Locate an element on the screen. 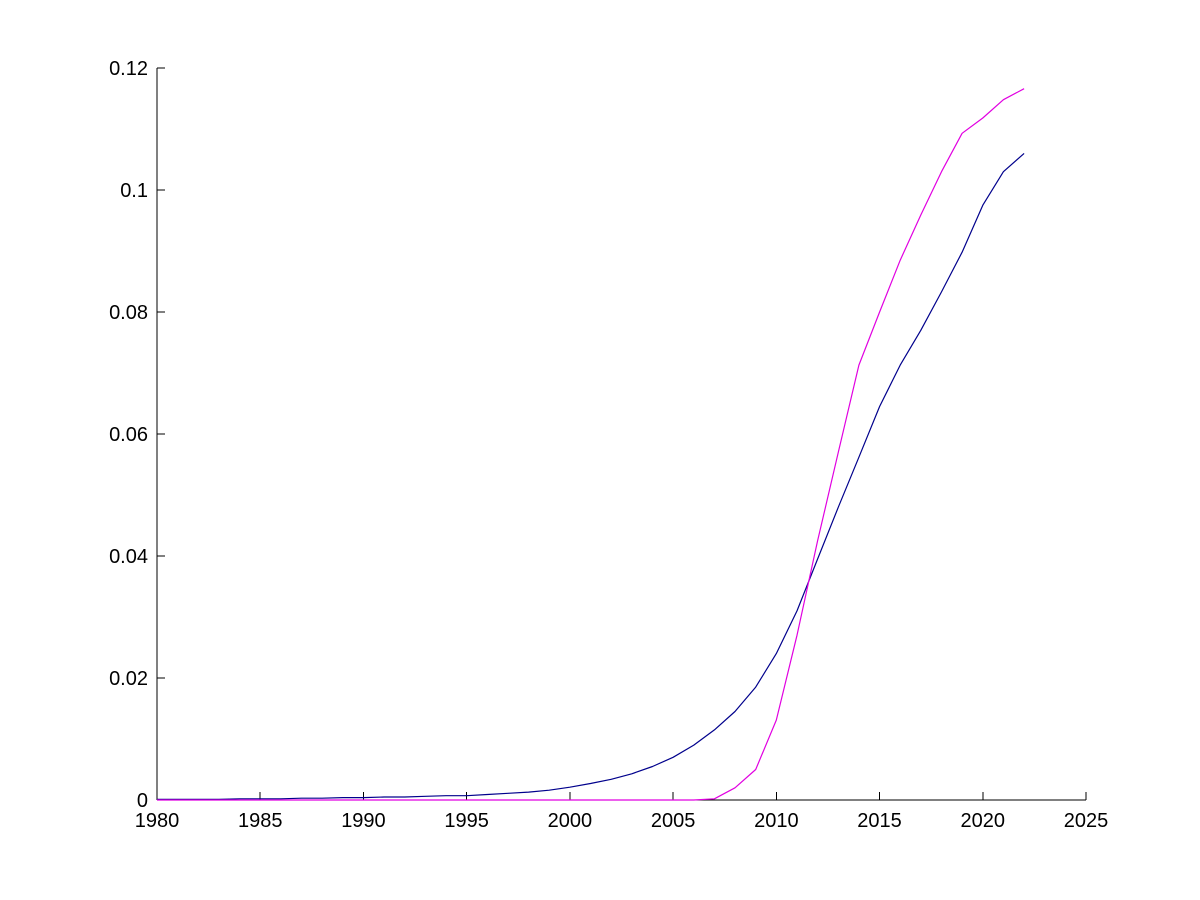 Image resolution: width=1200 pixels, height=900 pixels. x-tick-label: 2015 is located at coordinates (879, 821).